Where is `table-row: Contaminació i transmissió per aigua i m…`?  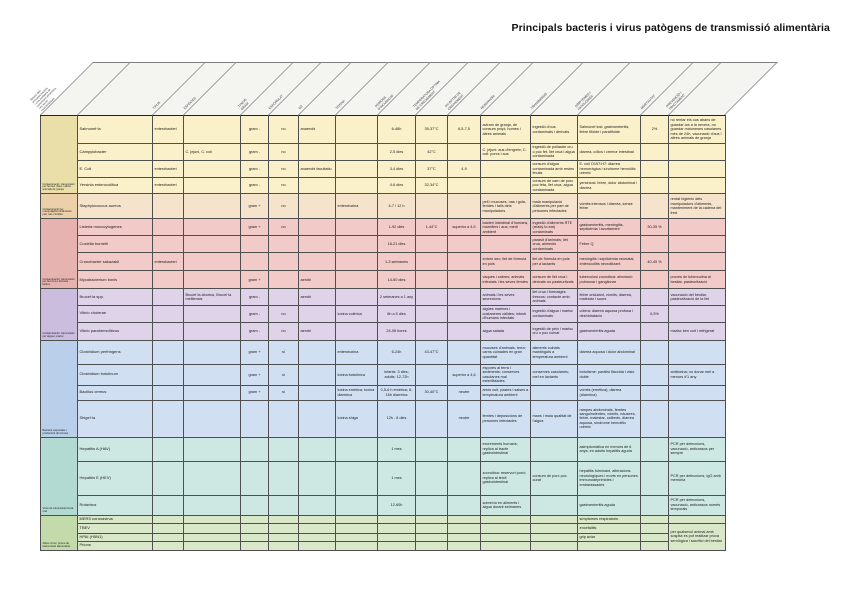
table-row: Contaminació i transmissió per aigua i m… is located at coordinates (383, 314).